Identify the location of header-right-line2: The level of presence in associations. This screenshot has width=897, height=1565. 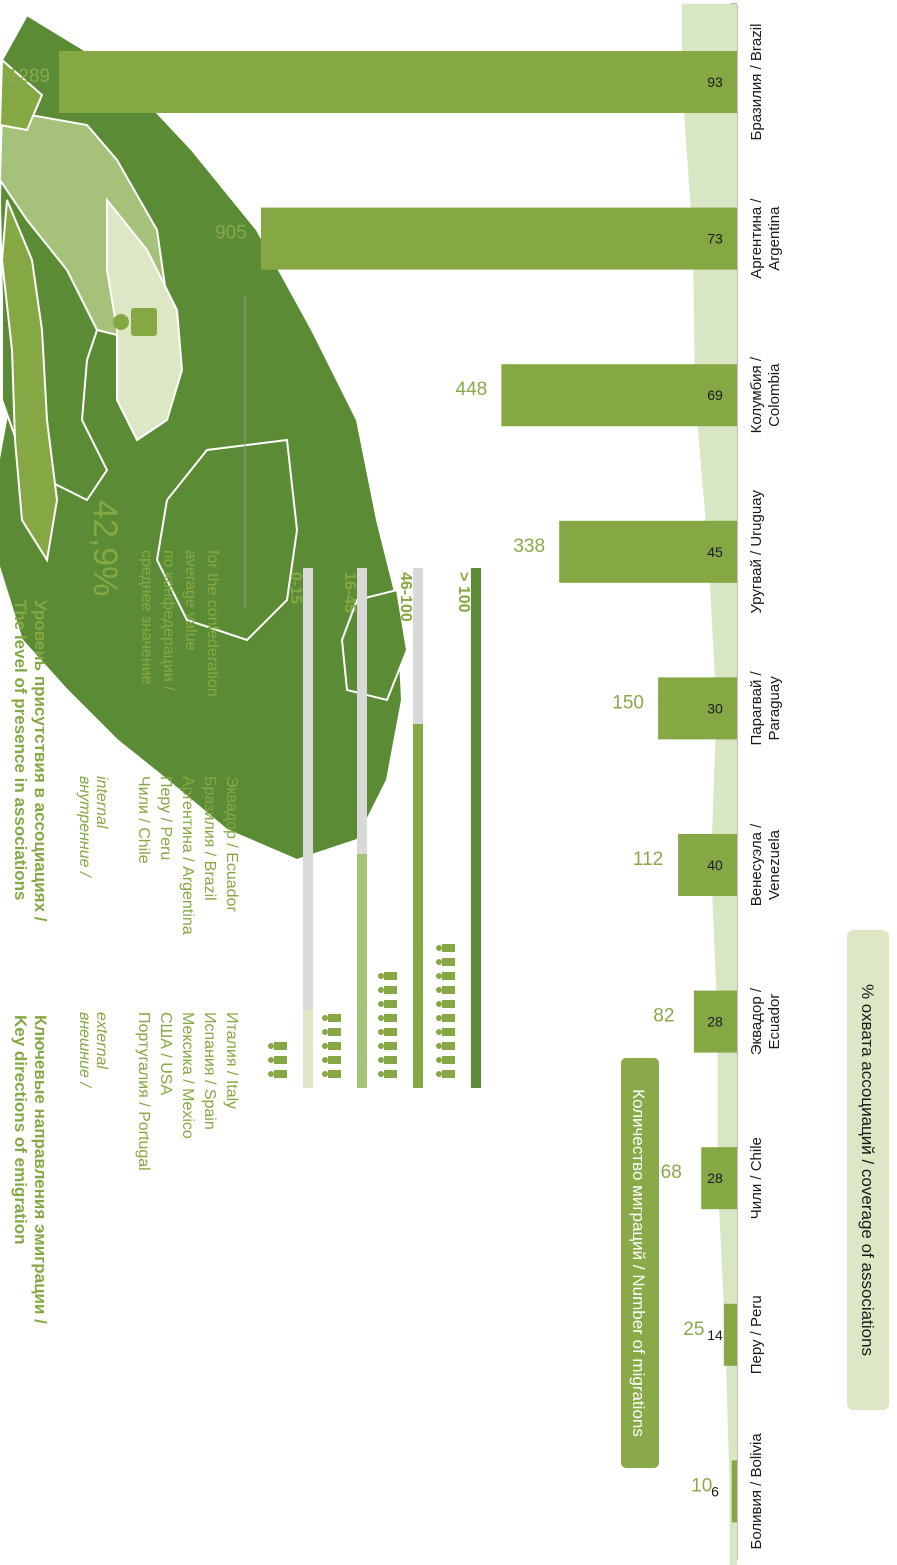
(20, 750).